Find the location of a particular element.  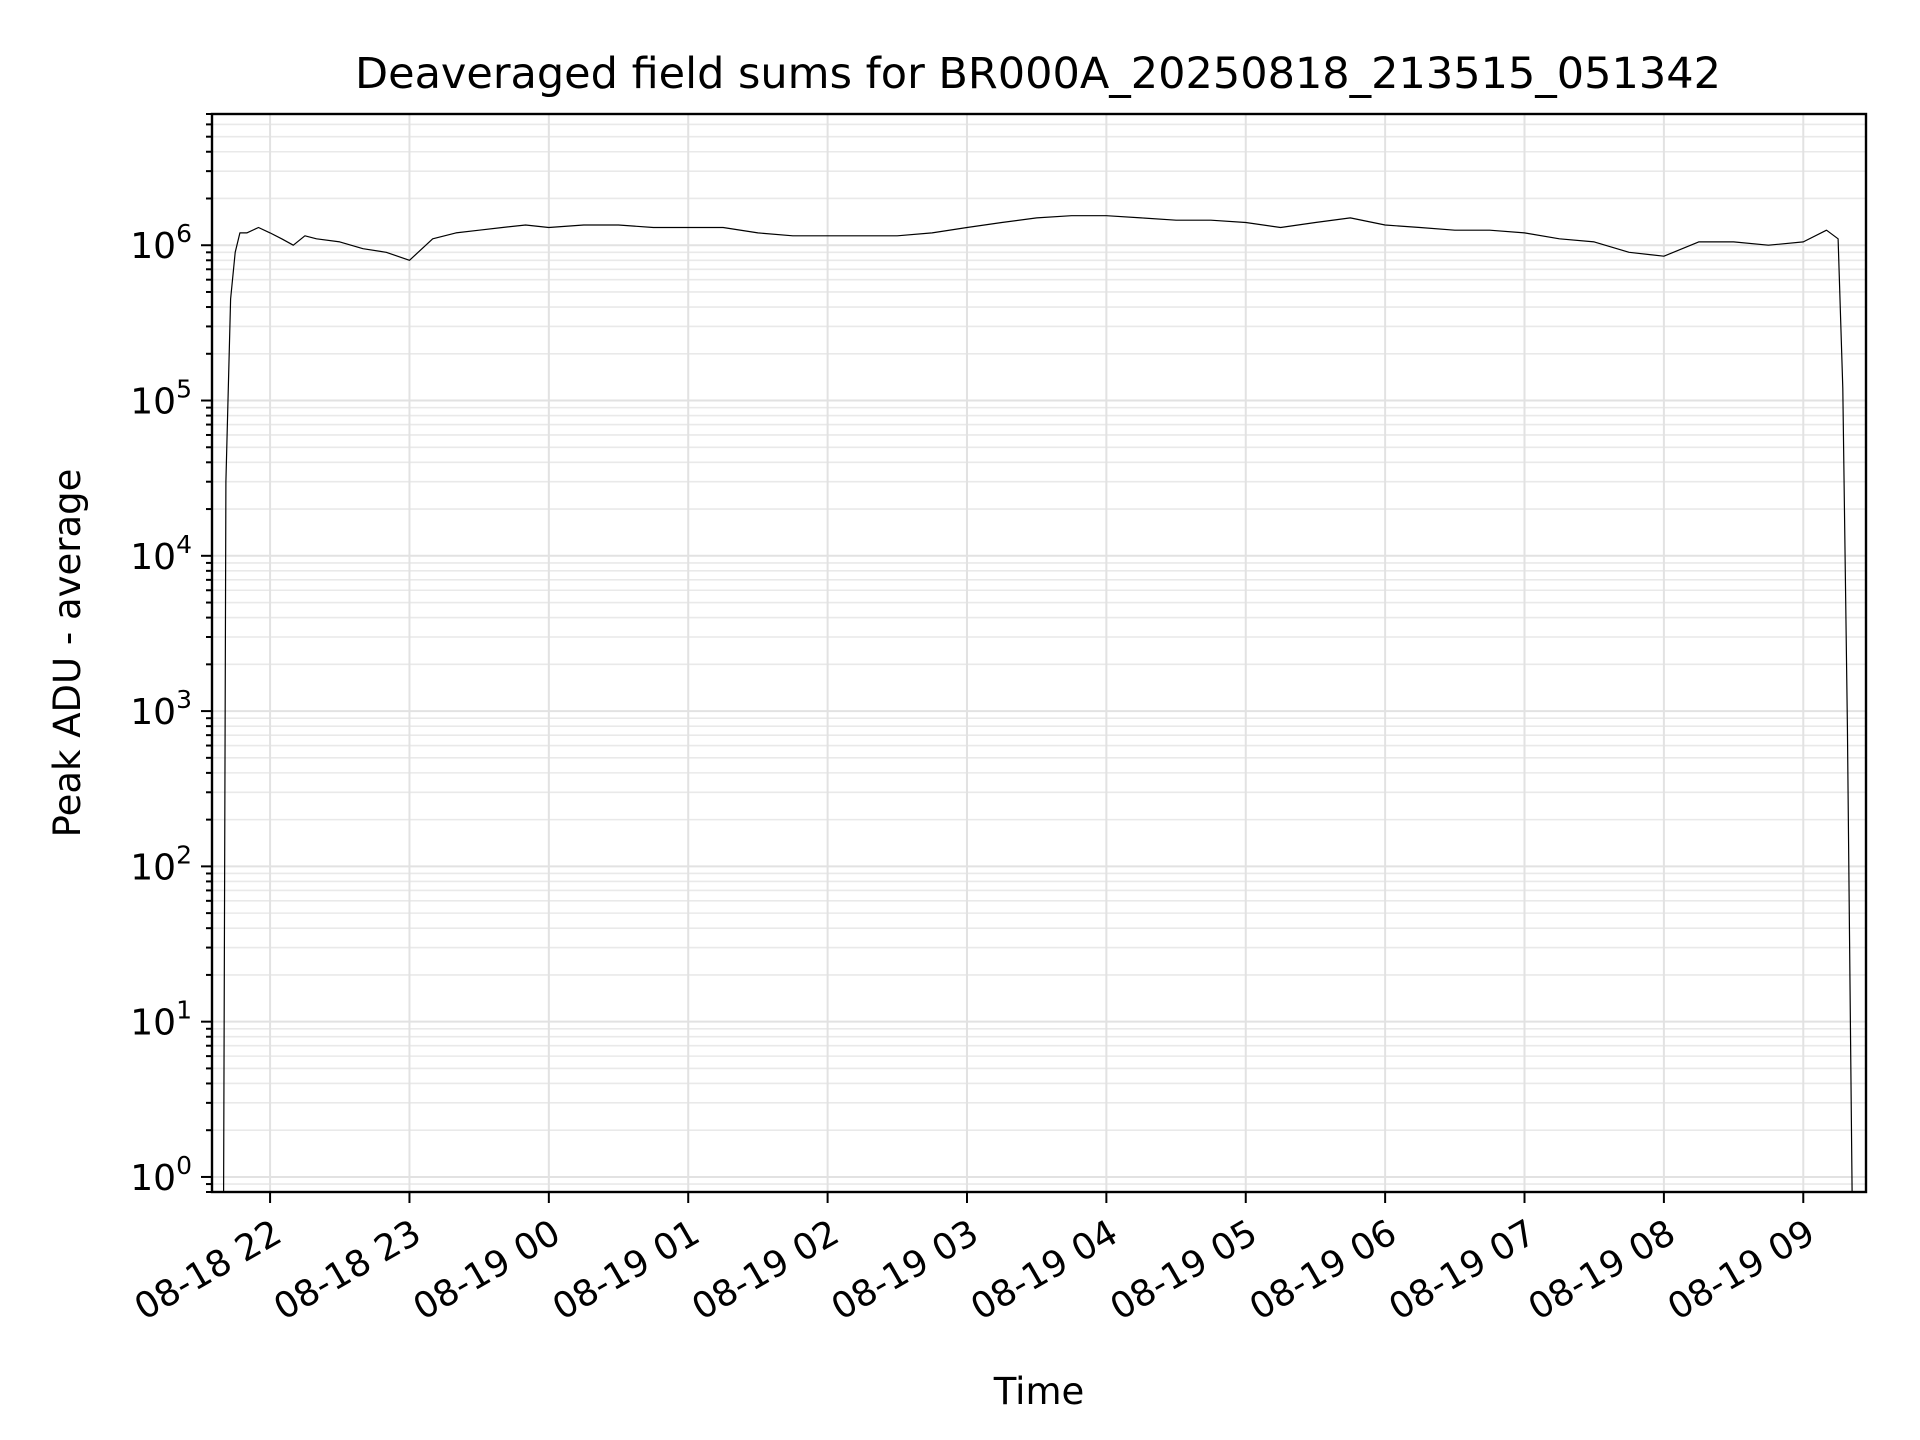

y-tick-label: 10⁰ is located at coordinates (161, 1175).